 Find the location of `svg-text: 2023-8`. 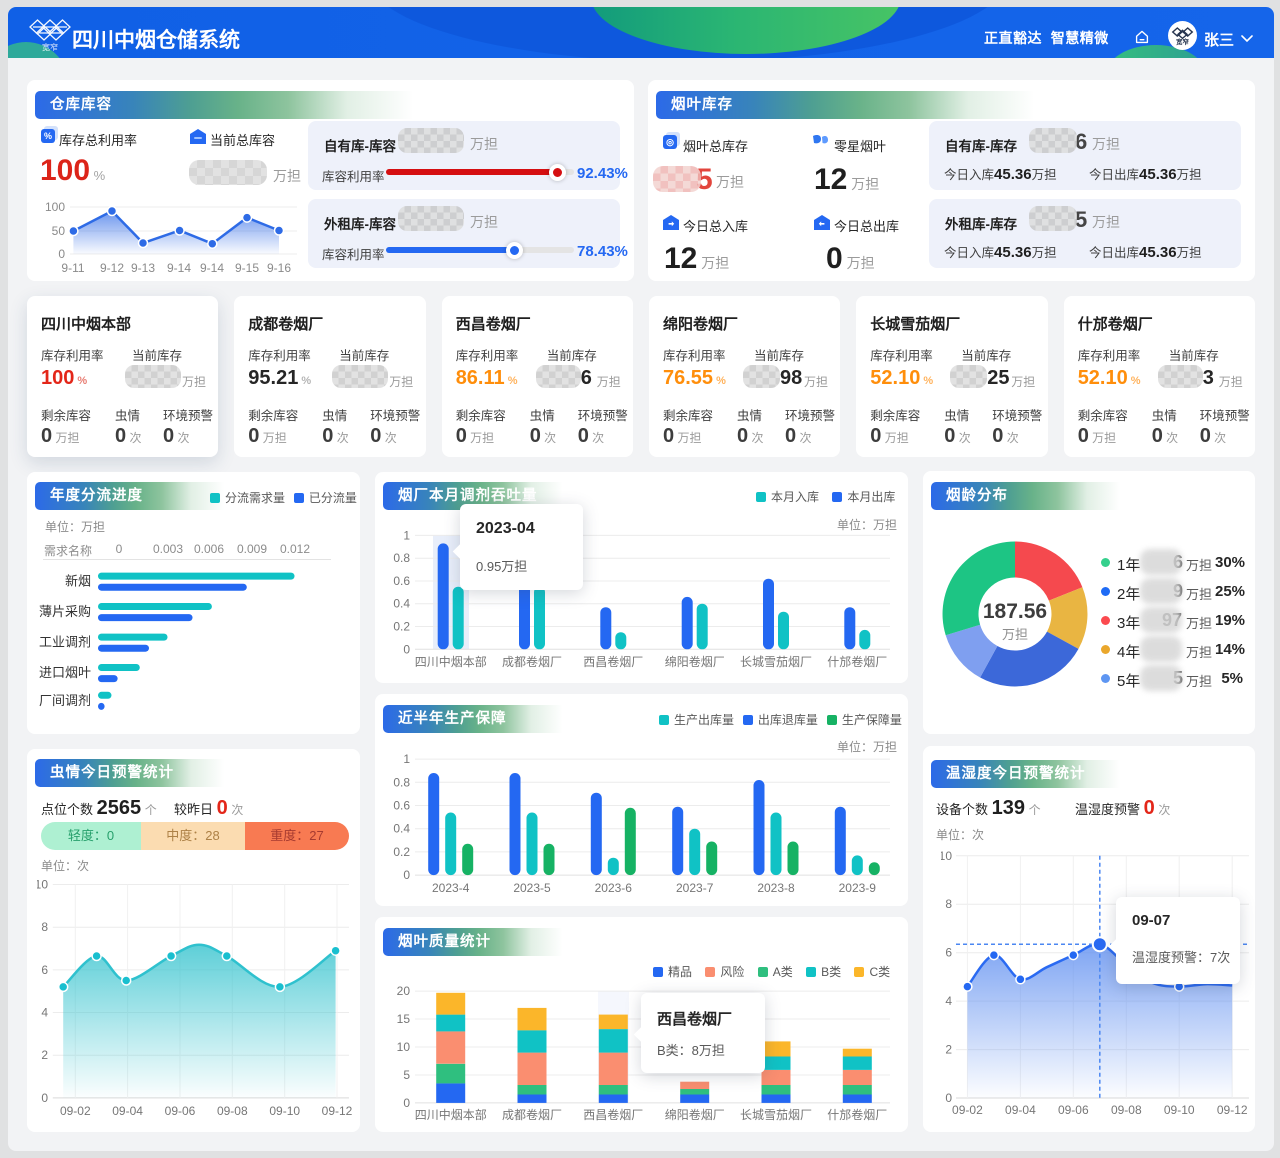

svg-text: 2023-8 is located at coordinates (776, 888).